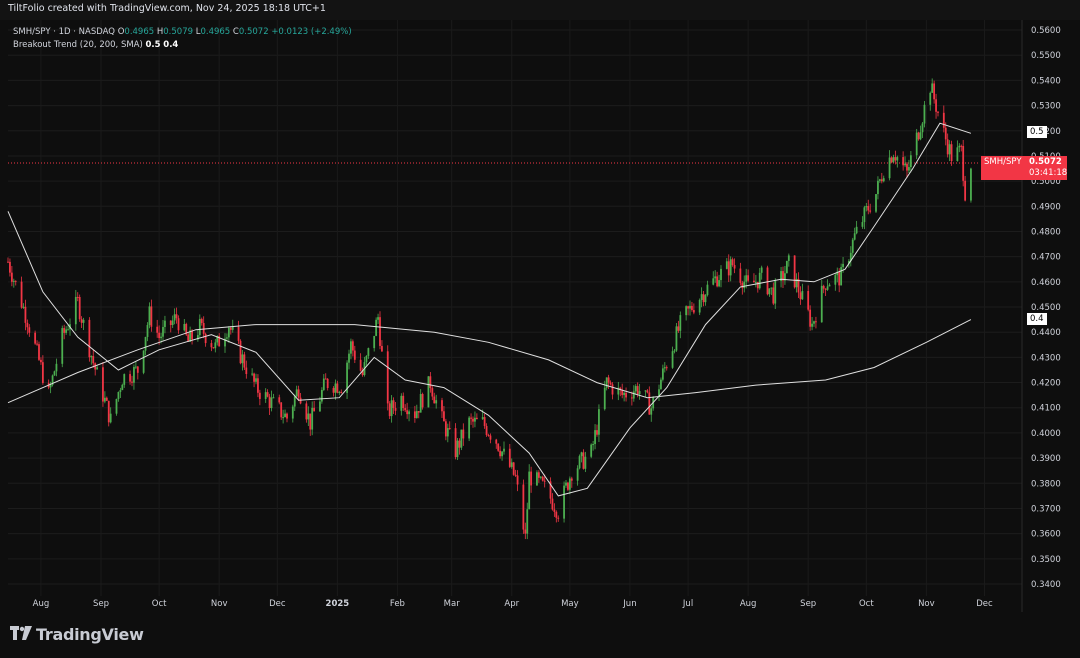  I want to click on tradingview-logo: TradingView, so click(77, 634).